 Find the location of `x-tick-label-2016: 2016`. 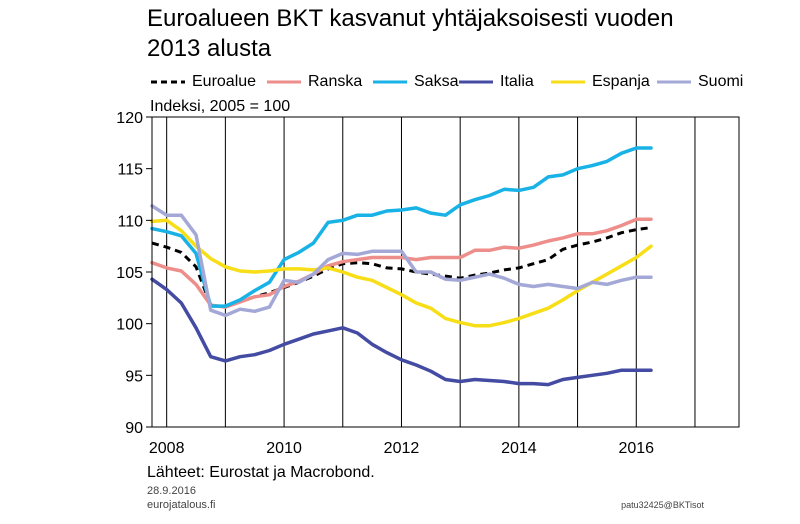

x-tick-label-2016: 2016 is located at coordinates (636, 448).